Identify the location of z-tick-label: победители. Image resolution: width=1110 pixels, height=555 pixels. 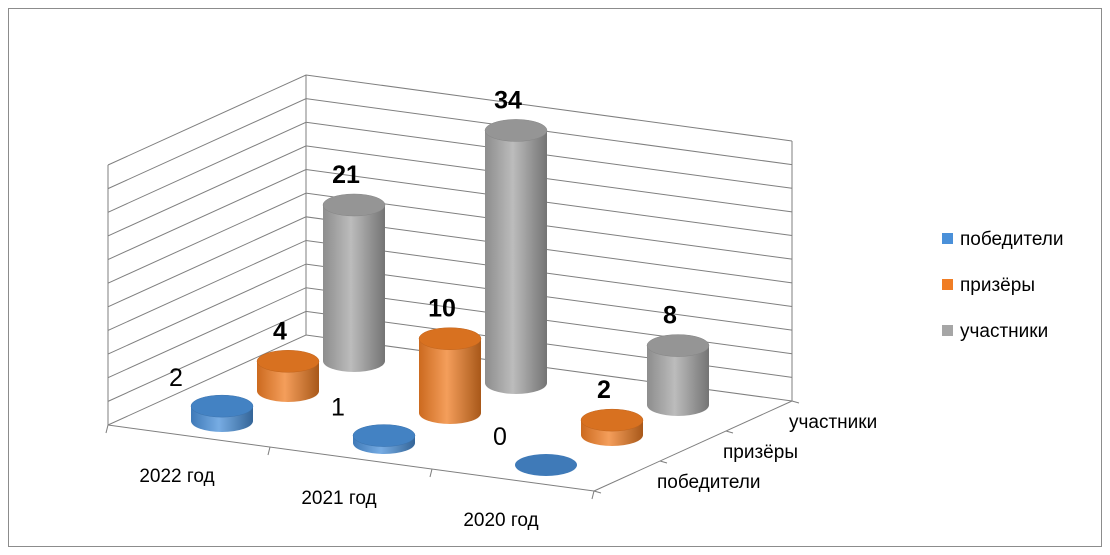
(709, 482).